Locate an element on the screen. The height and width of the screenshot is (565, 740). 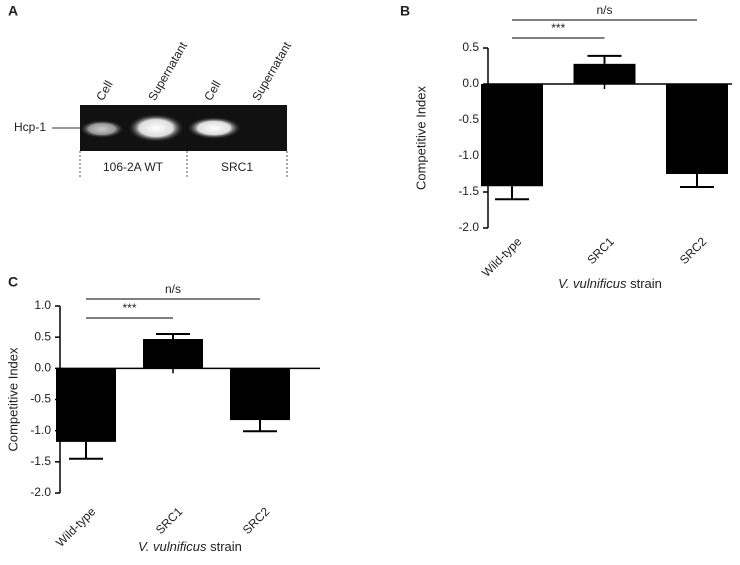
panel-label: C is located at coordinates (13, 282).